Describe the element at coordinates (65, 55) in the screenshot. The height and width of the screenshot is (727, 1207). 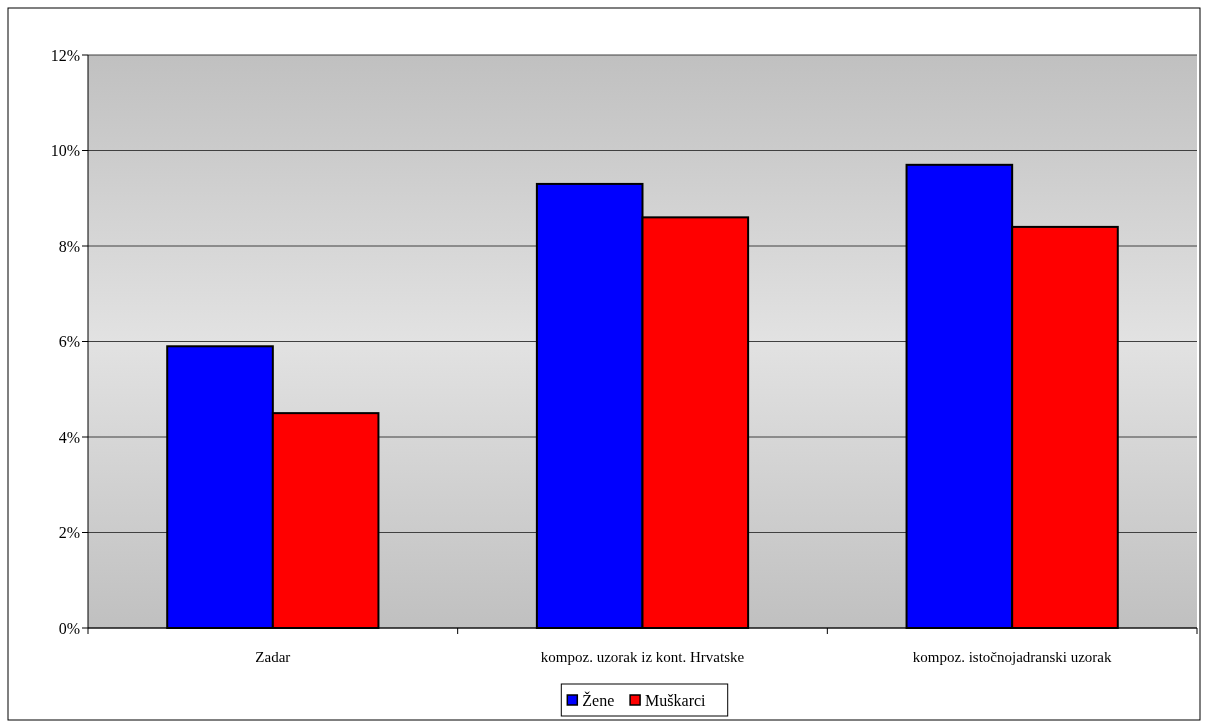
I see `y-tick-label: 12%` at that location.